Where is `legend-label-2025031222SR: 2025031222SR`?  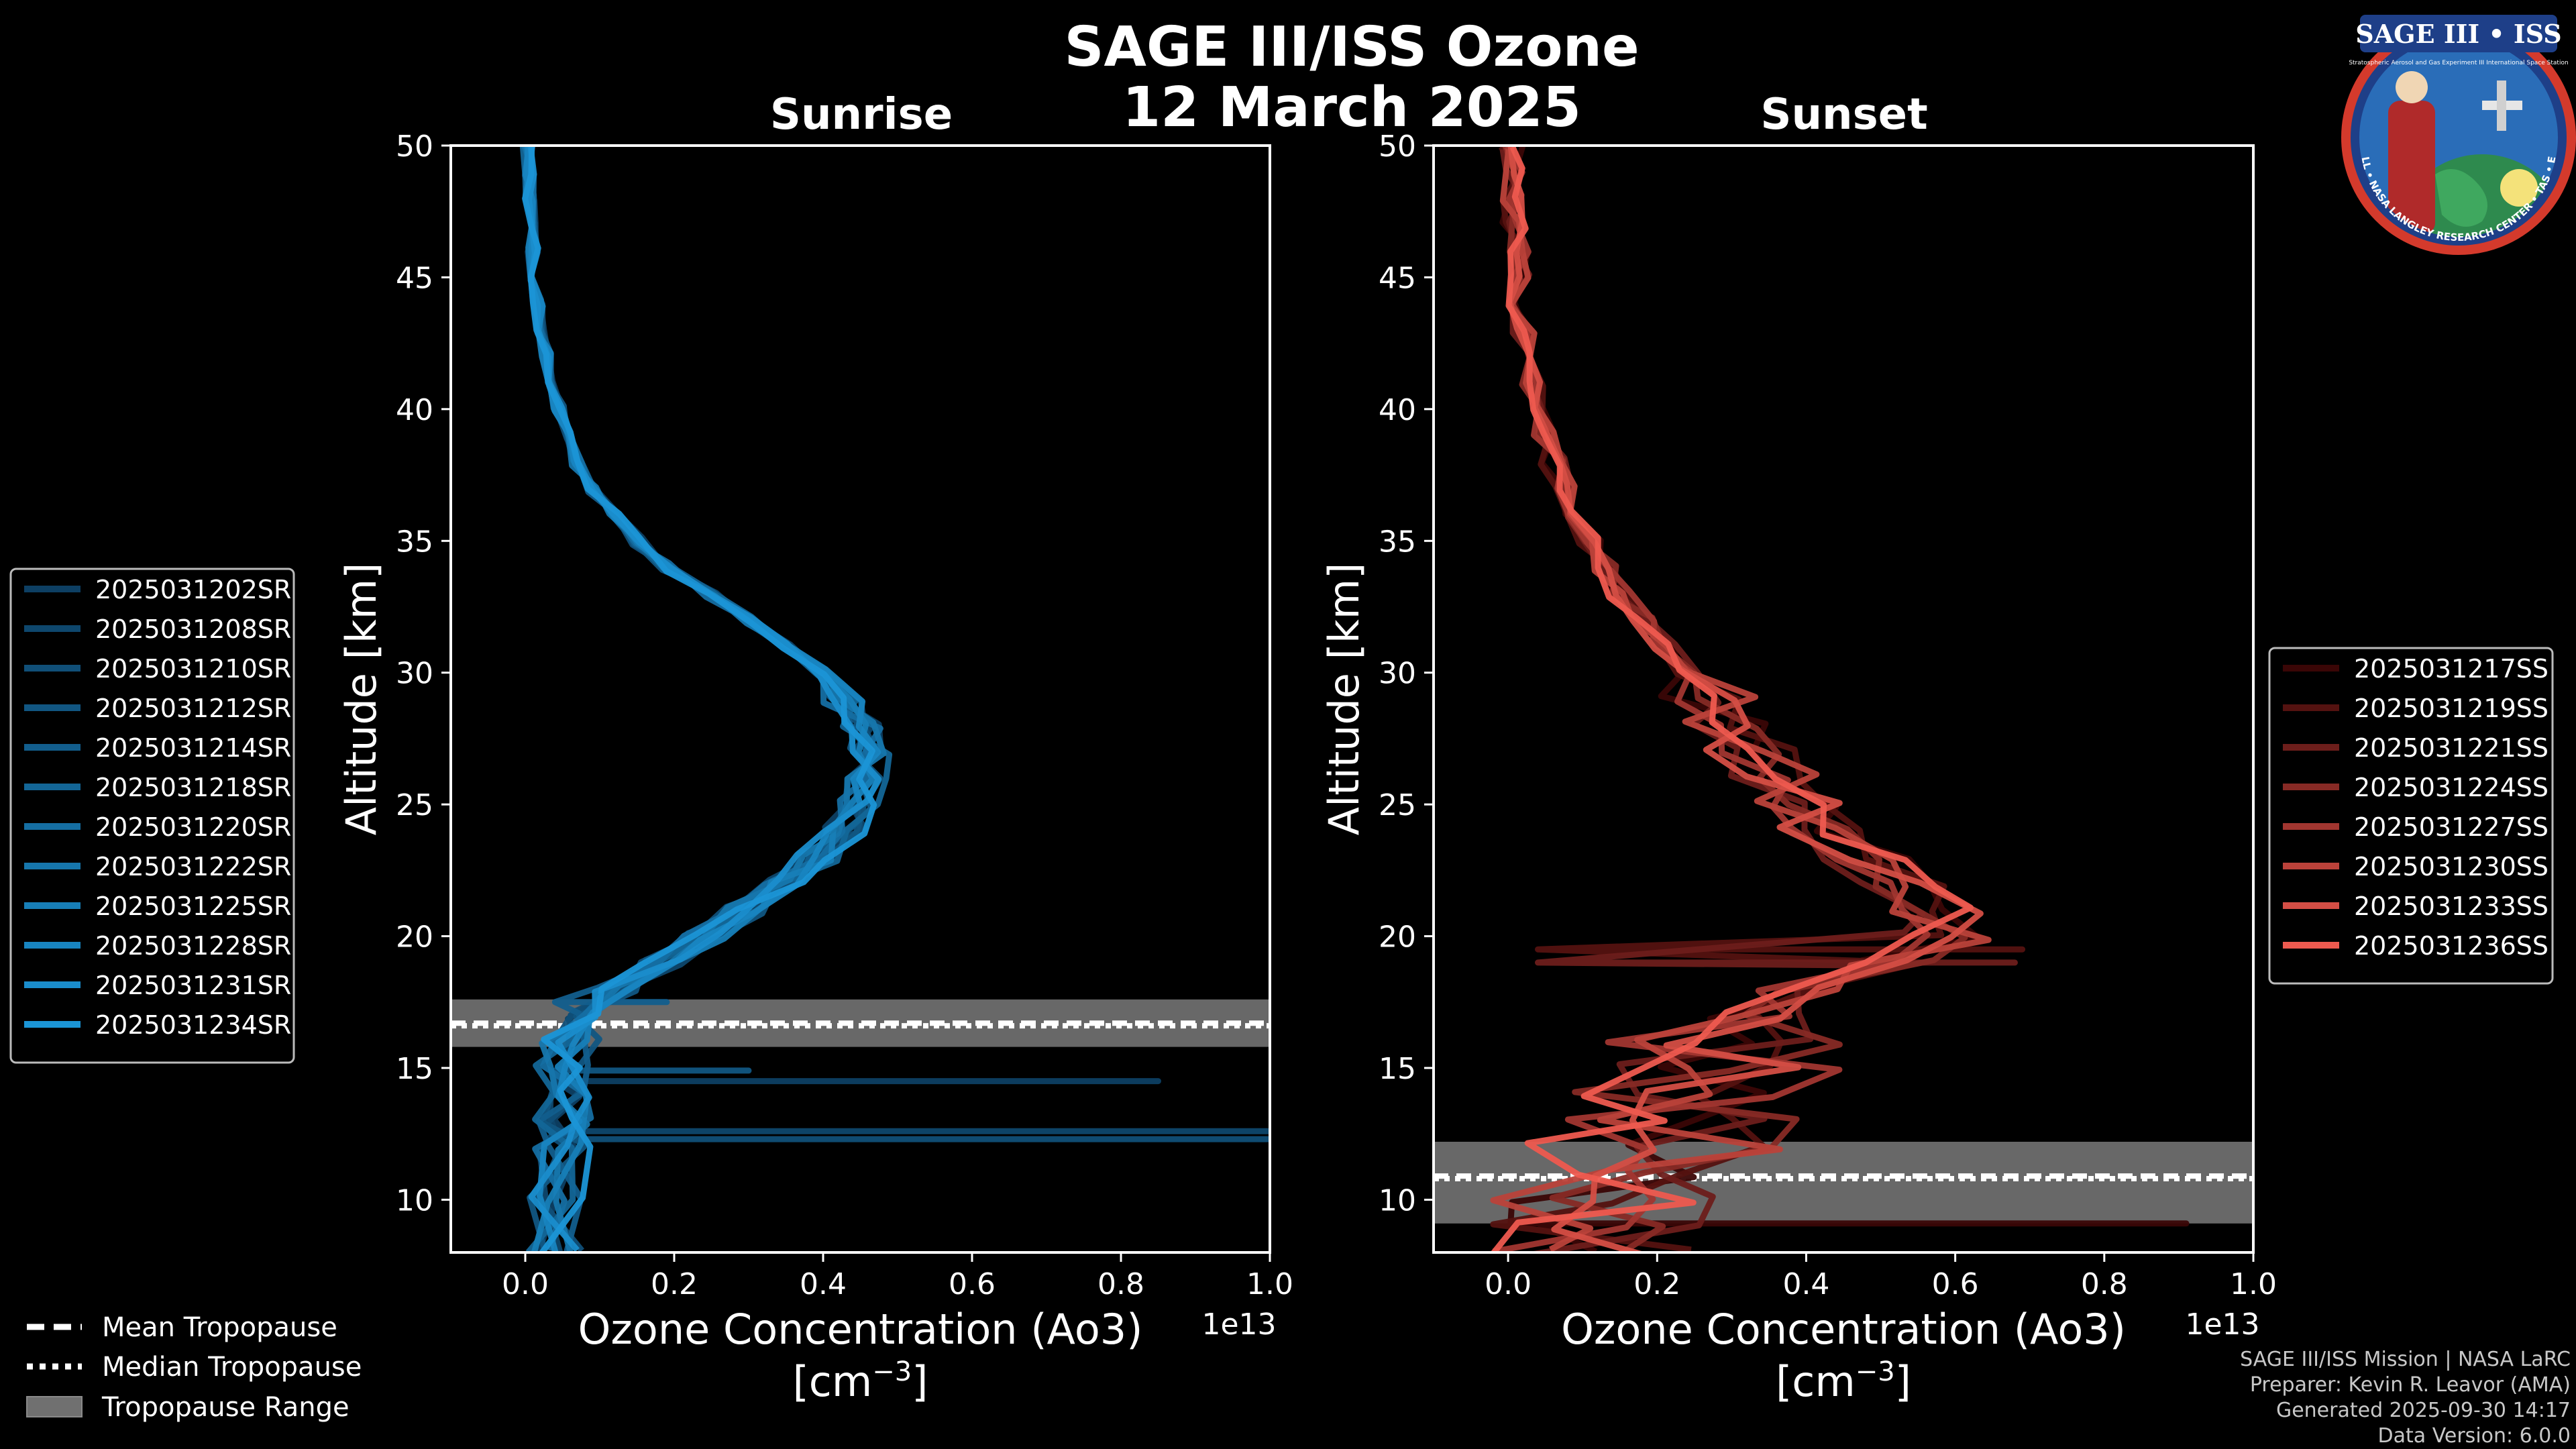
legend-label-2025031222SR: 2025031222SR is located at coordinates (193, 866).